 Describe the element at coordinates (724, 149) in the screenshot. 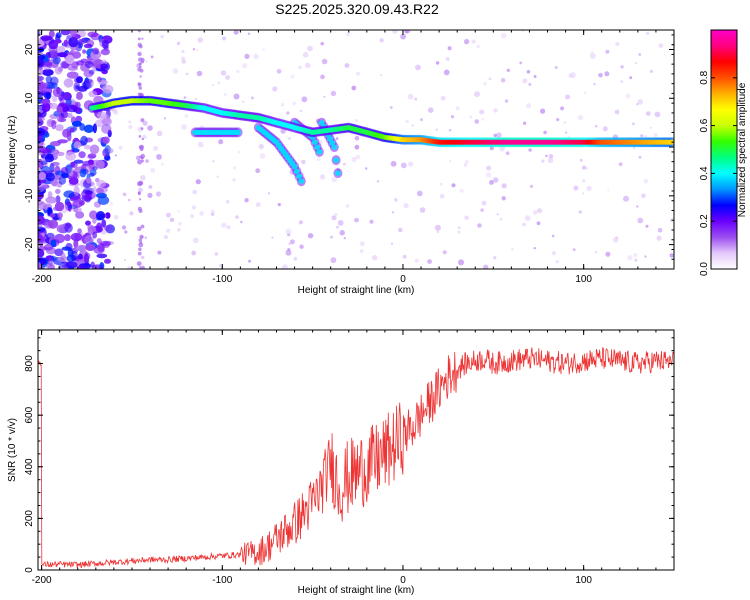

I see `colorbar-frame` at that location.